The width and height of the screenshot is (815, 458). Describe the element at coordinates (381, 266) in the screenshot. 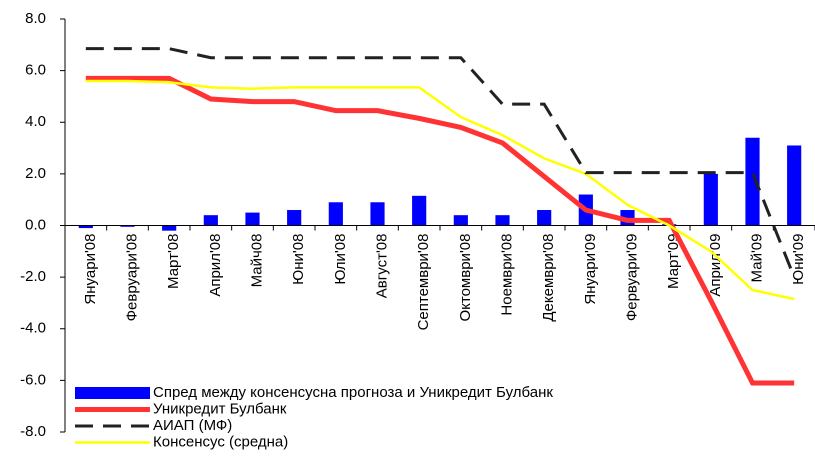

I see `x-tick-label: Август'08` at that location.